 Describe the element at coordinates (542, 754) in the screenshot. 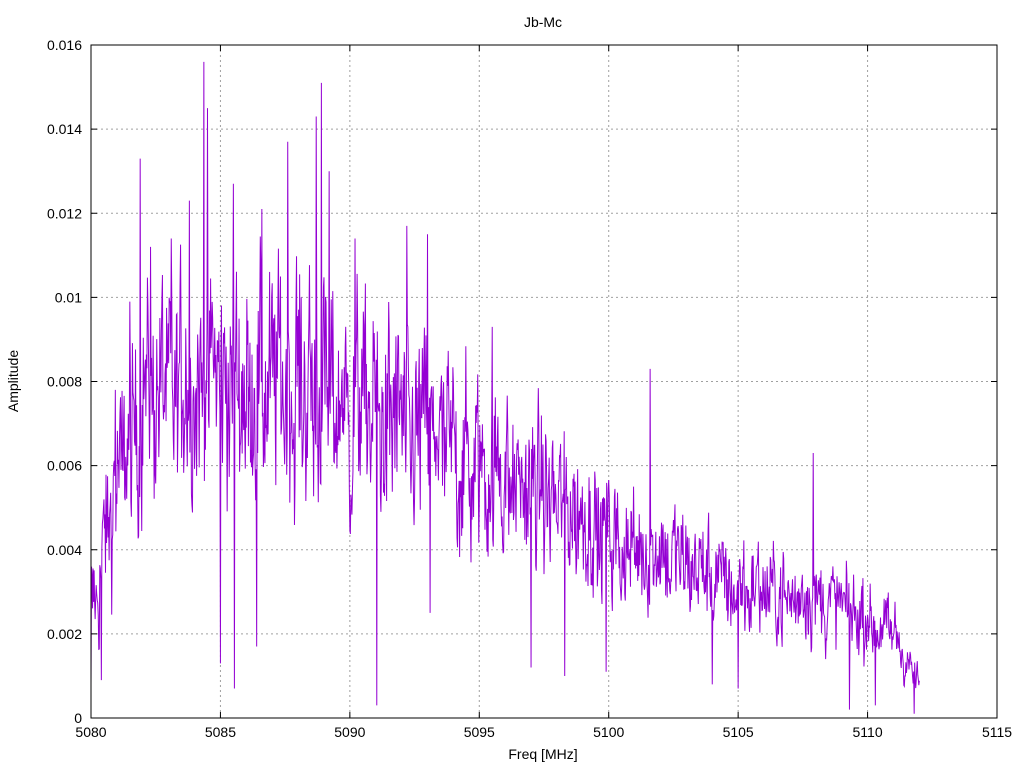

I see `x-axis-title: Freq [MHz]` at that location.